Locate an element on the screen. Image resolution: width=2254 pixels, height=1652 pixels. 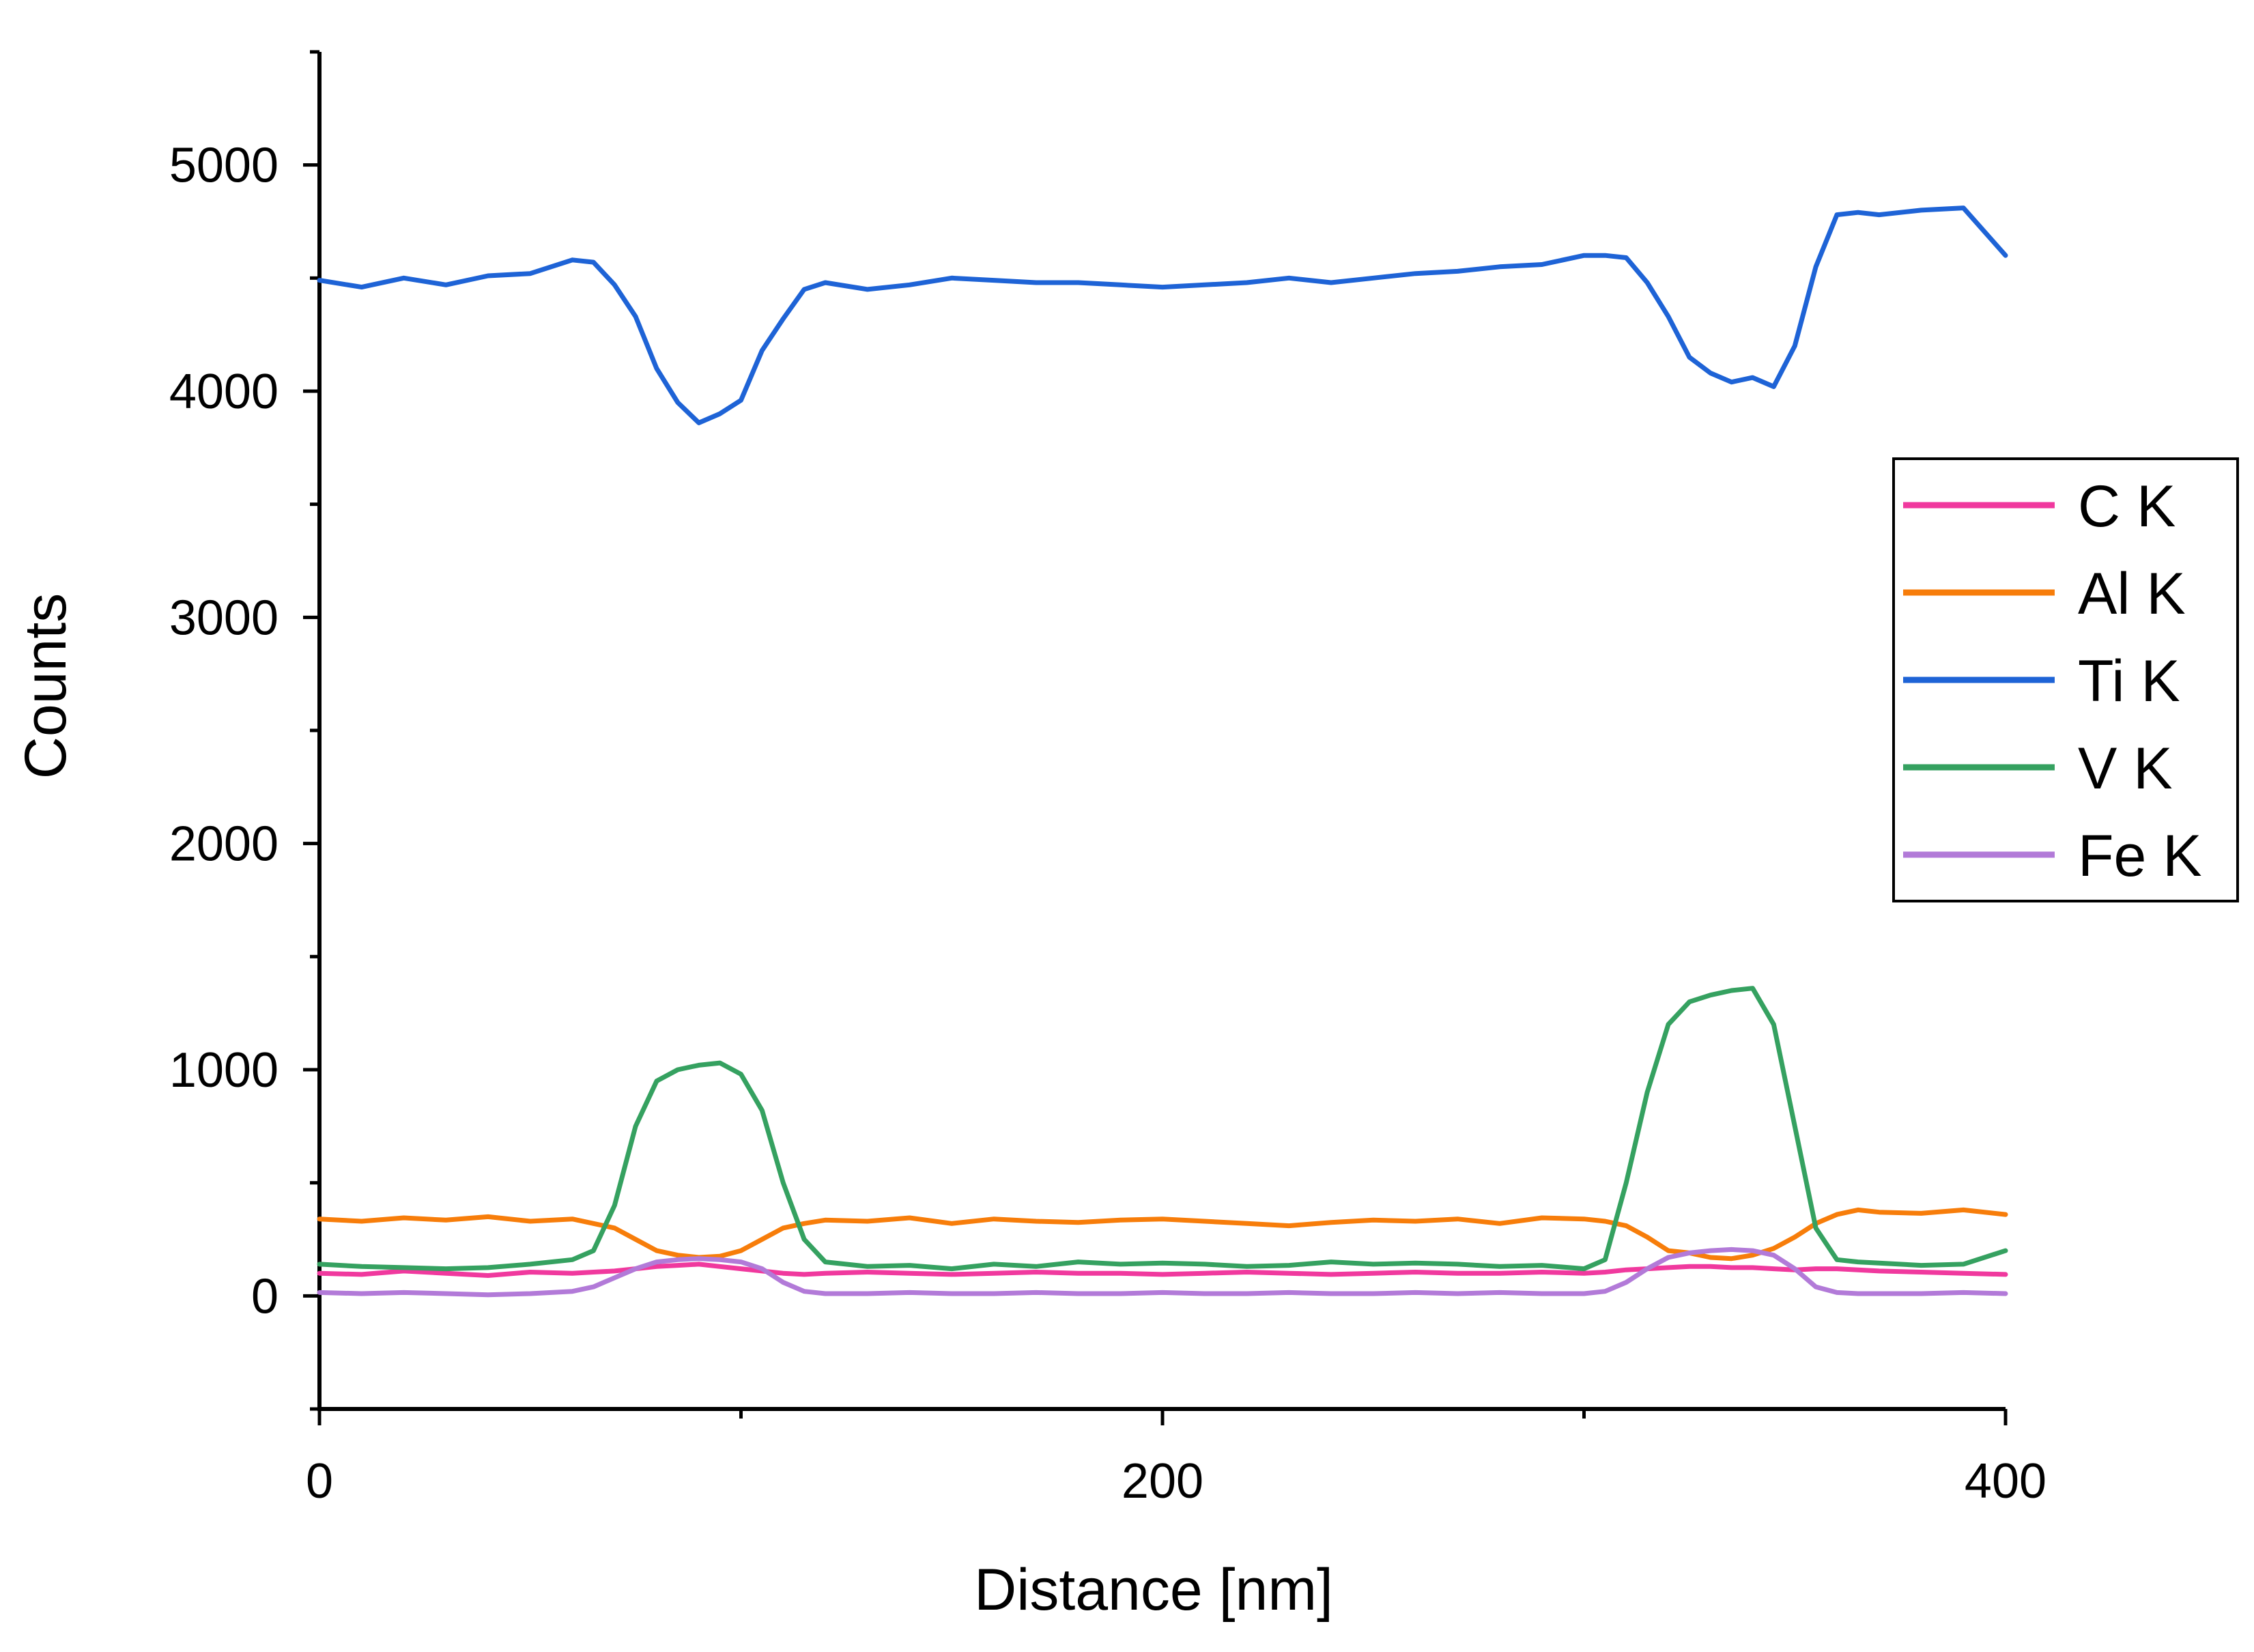
legend-label-fe-k: Fe K is located at coordinates (2140, 856).